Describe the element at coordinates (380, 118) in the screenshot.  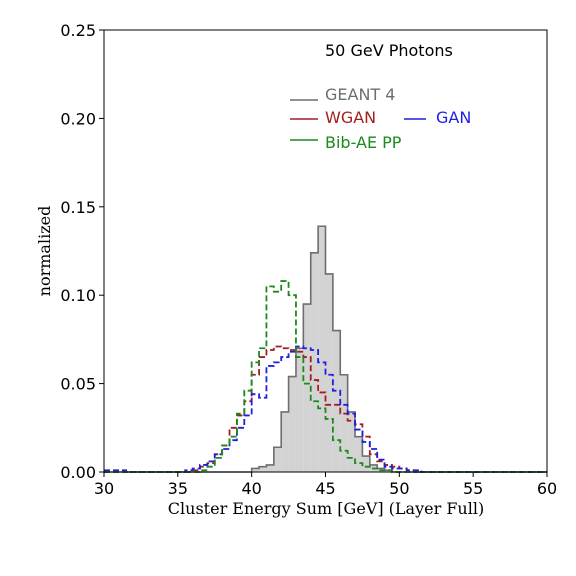
I see `legend: GEANT 4 WGAN GAN Bib-AE PP` at that location.